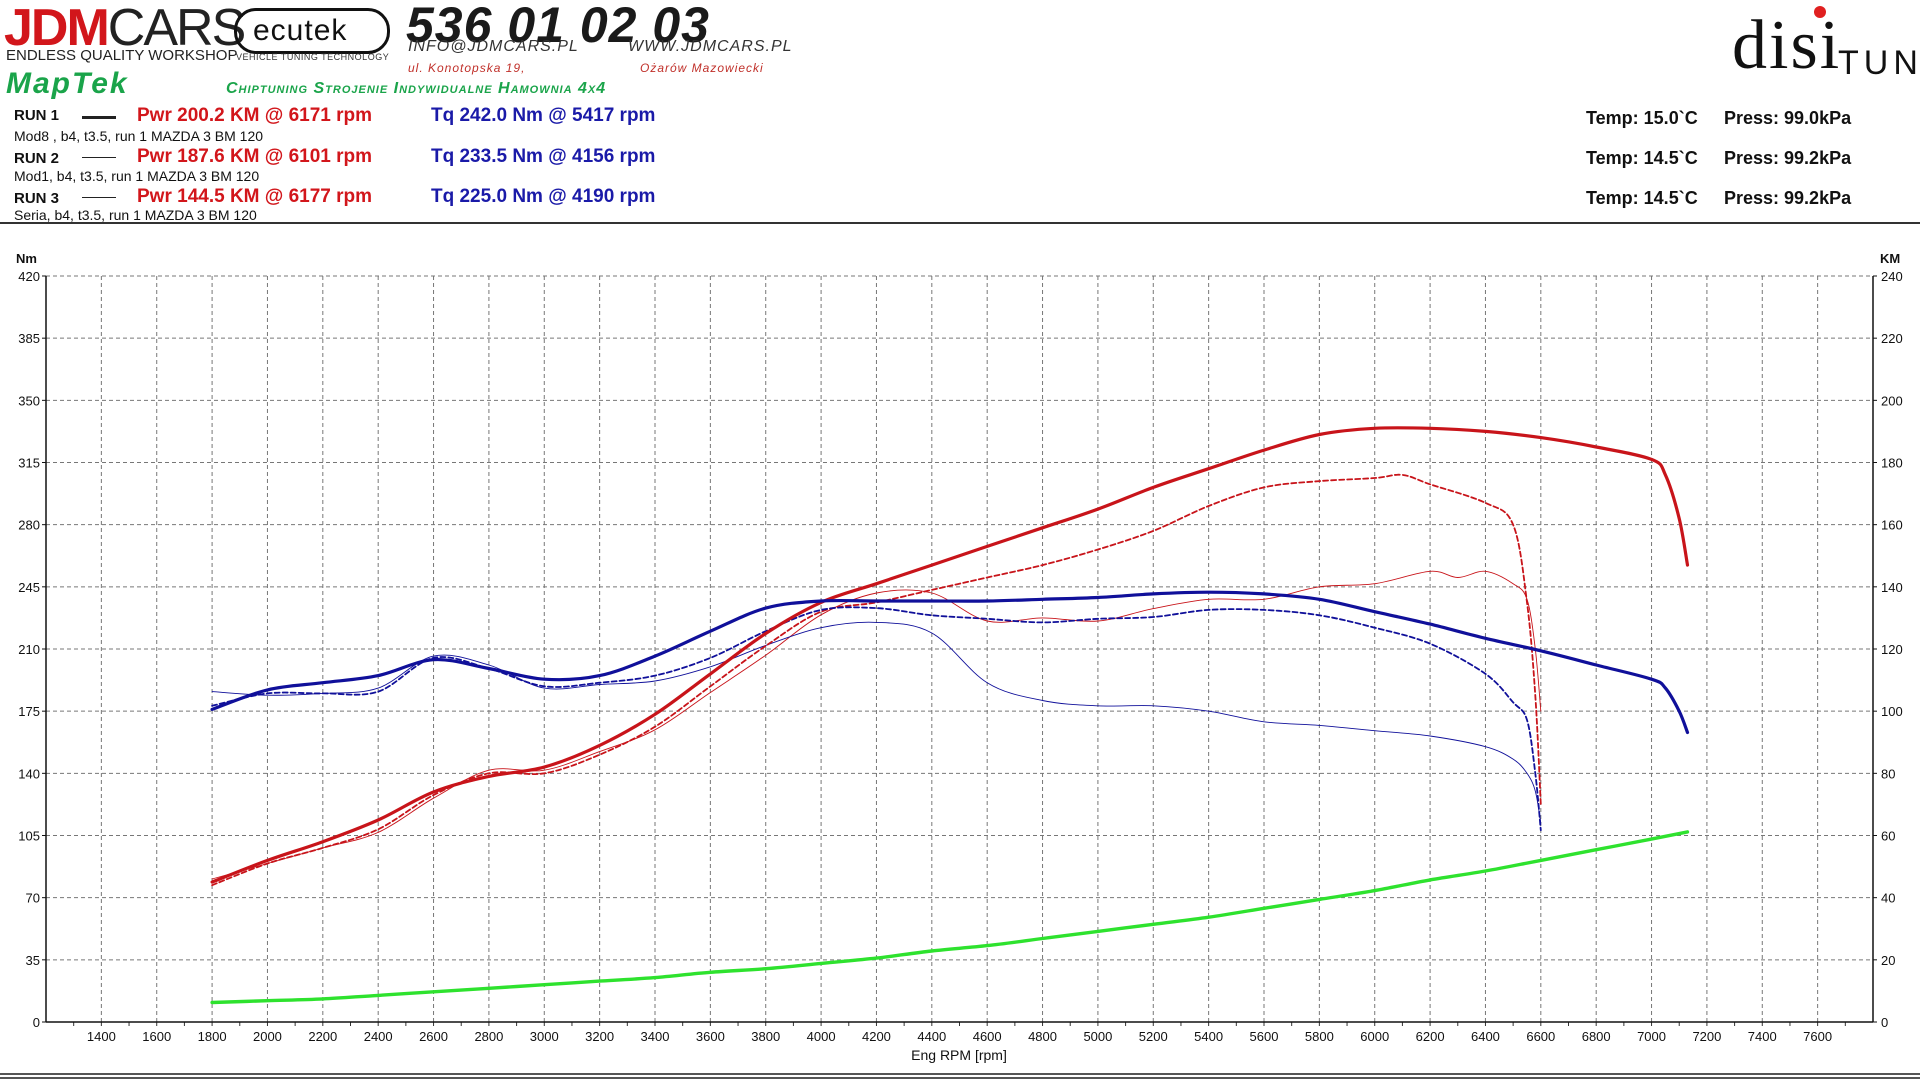  What do you see at coordinates (1485, 1036) in the screenshot?
I see `x-tick-label: 6400` at bounding box center [1485, 1036].